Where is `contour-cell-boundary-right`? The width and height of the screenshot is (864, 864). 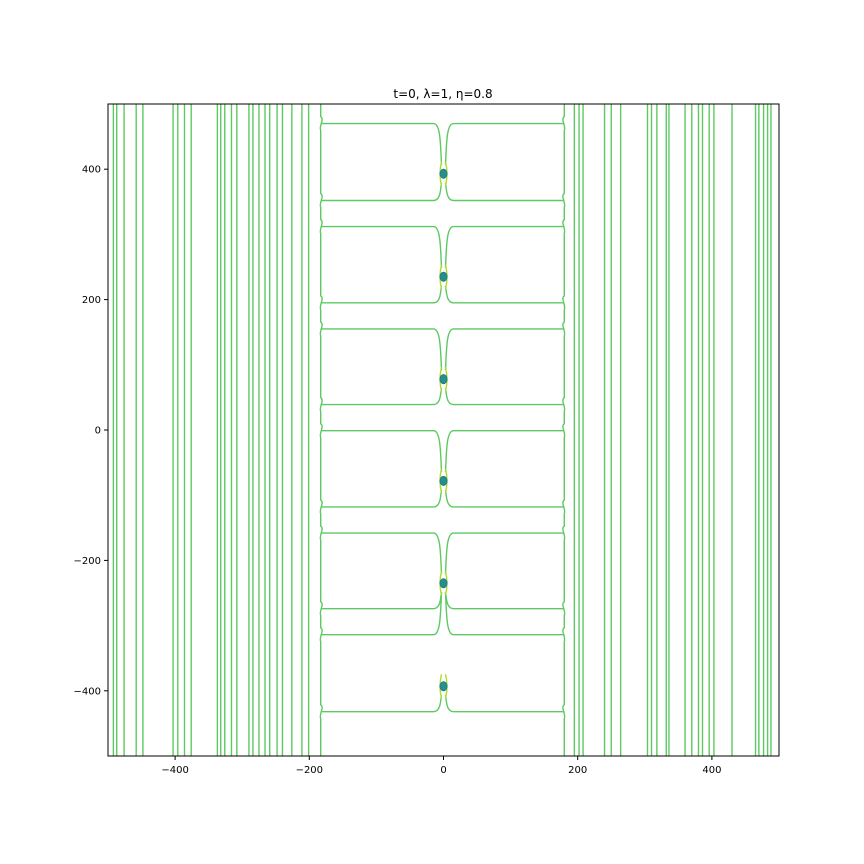 contour-cell-boundary-right is located at coordinates (564, 430).